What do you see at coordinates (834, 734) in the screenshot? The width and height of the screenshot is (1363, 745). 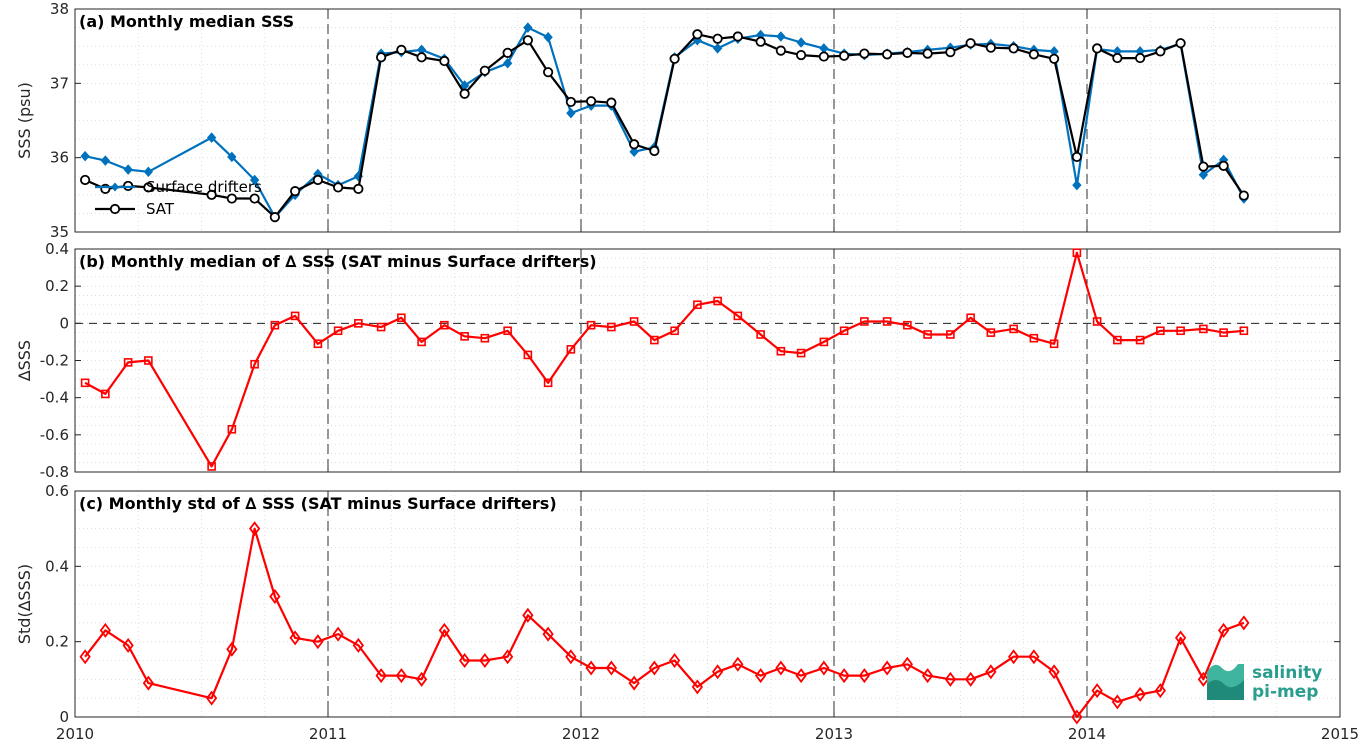 I see `x-tick-label: 2013` at bounding box center [834, 734].